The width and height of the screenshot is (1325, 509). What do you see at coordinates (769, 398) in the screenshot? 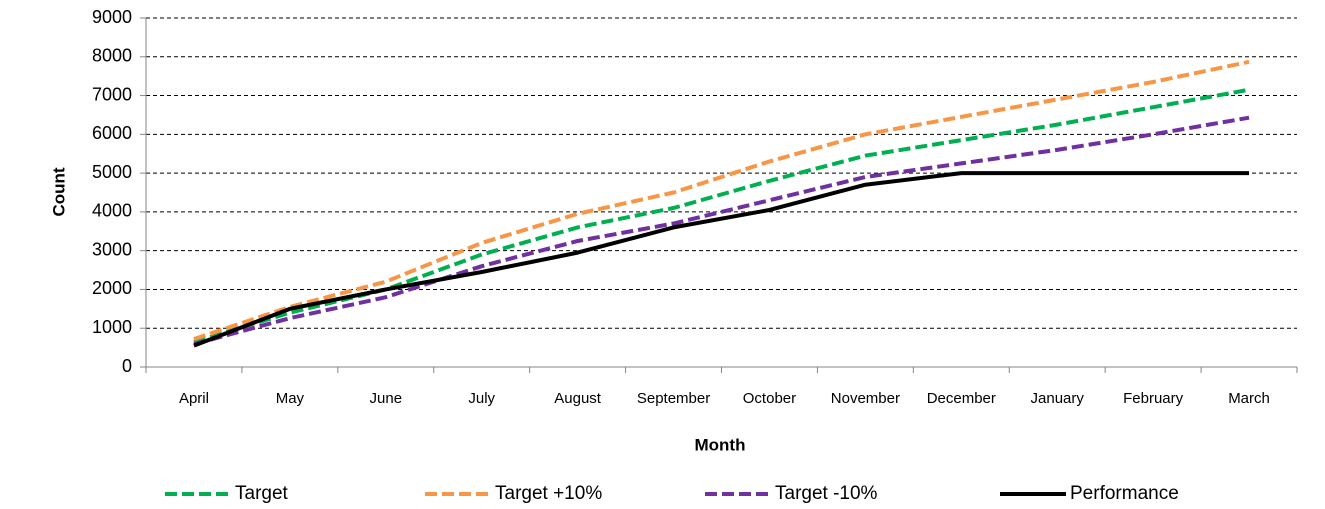
I see `x-tick-label: October` at bounding box center [769, 398].